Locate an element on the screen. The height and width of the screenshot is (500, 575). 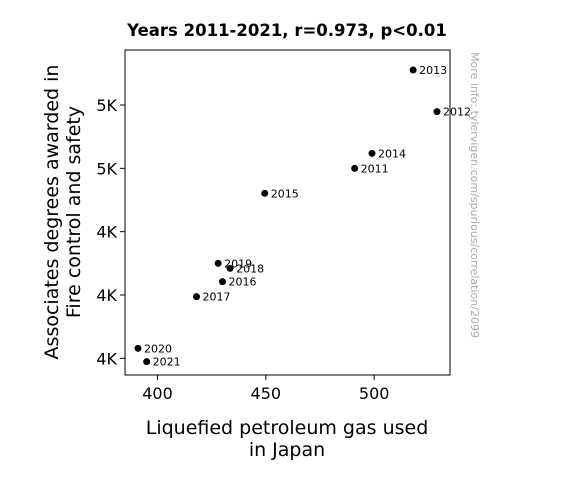
data-point-label: 2011 is located at coordinates (375, 168).